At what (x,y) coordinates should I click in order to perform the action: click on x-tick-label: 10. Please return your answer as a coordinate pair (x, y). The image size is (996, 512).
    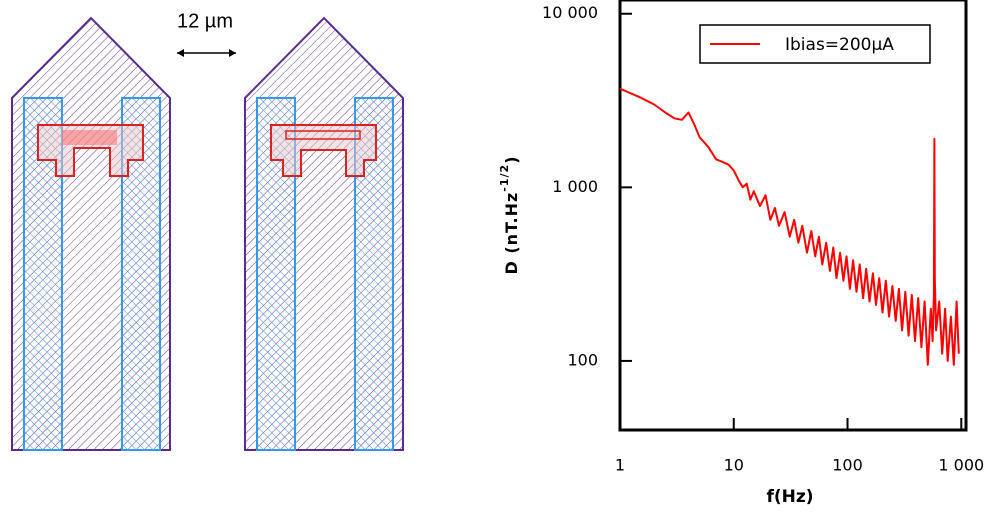
    Looking at the image, I should click on (734, 465).